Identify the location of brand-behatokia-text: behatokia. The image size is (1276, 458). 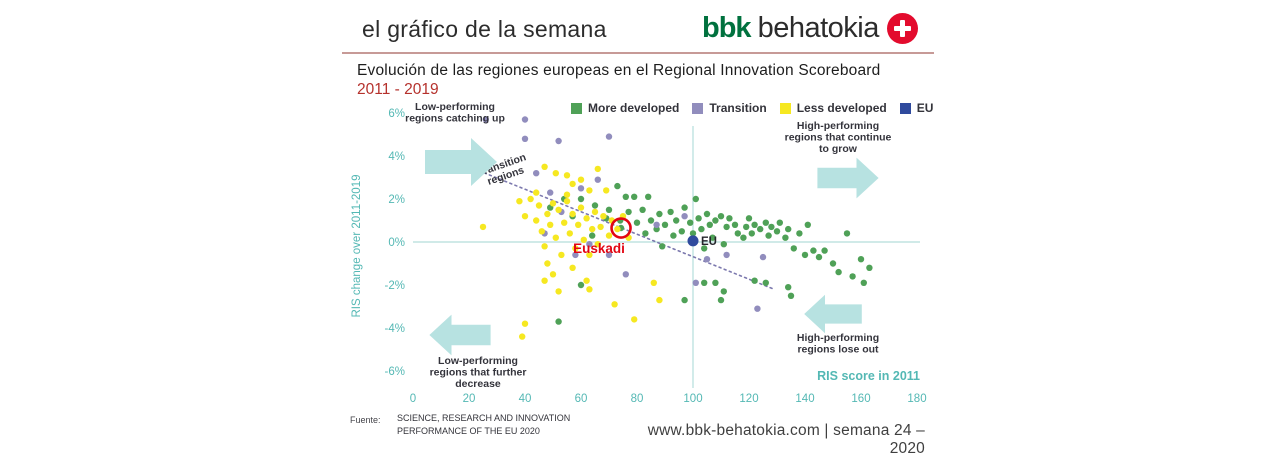
(818, 28).